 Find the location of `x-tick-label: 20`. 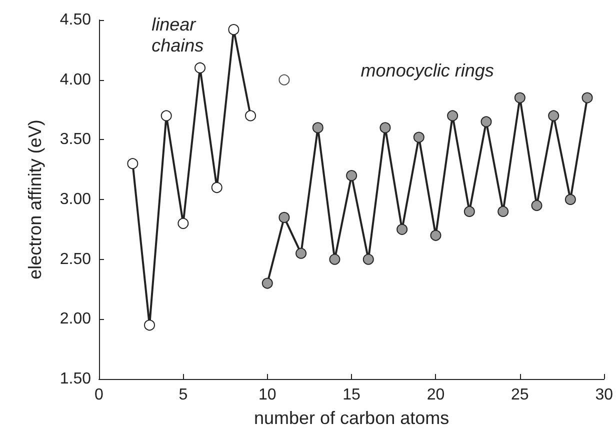

x-tick-label: 20 is located at coordinates (435, 395).